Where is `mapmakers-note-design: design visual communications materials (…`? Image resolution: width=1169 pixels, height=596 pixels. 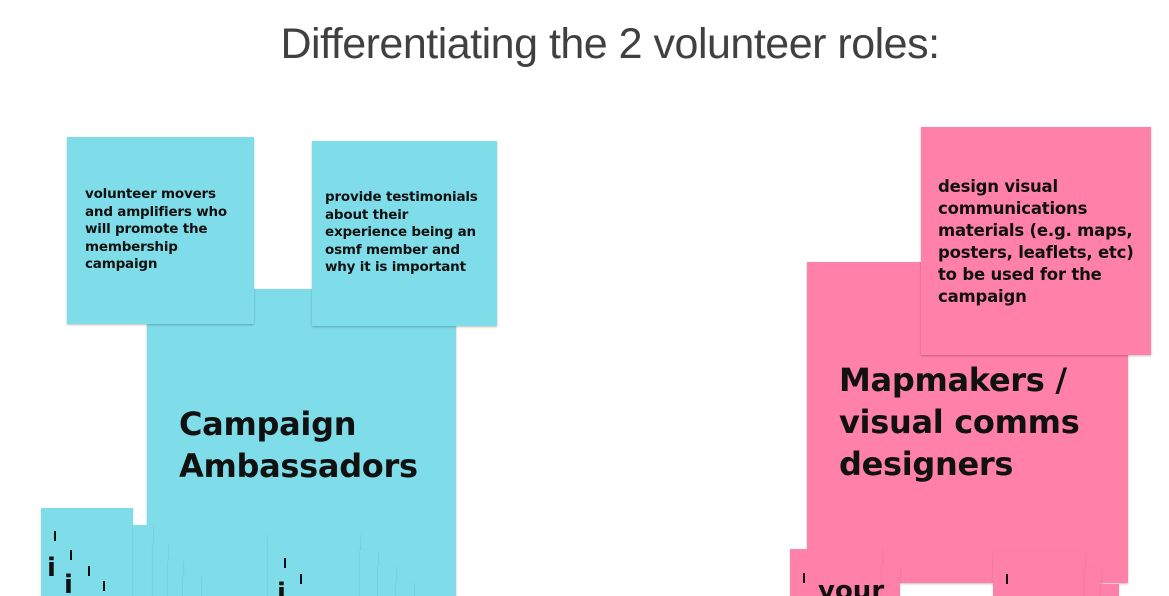 mapmakers-note-design: design visual communications materials (… is located at coordinates (1036, 241).